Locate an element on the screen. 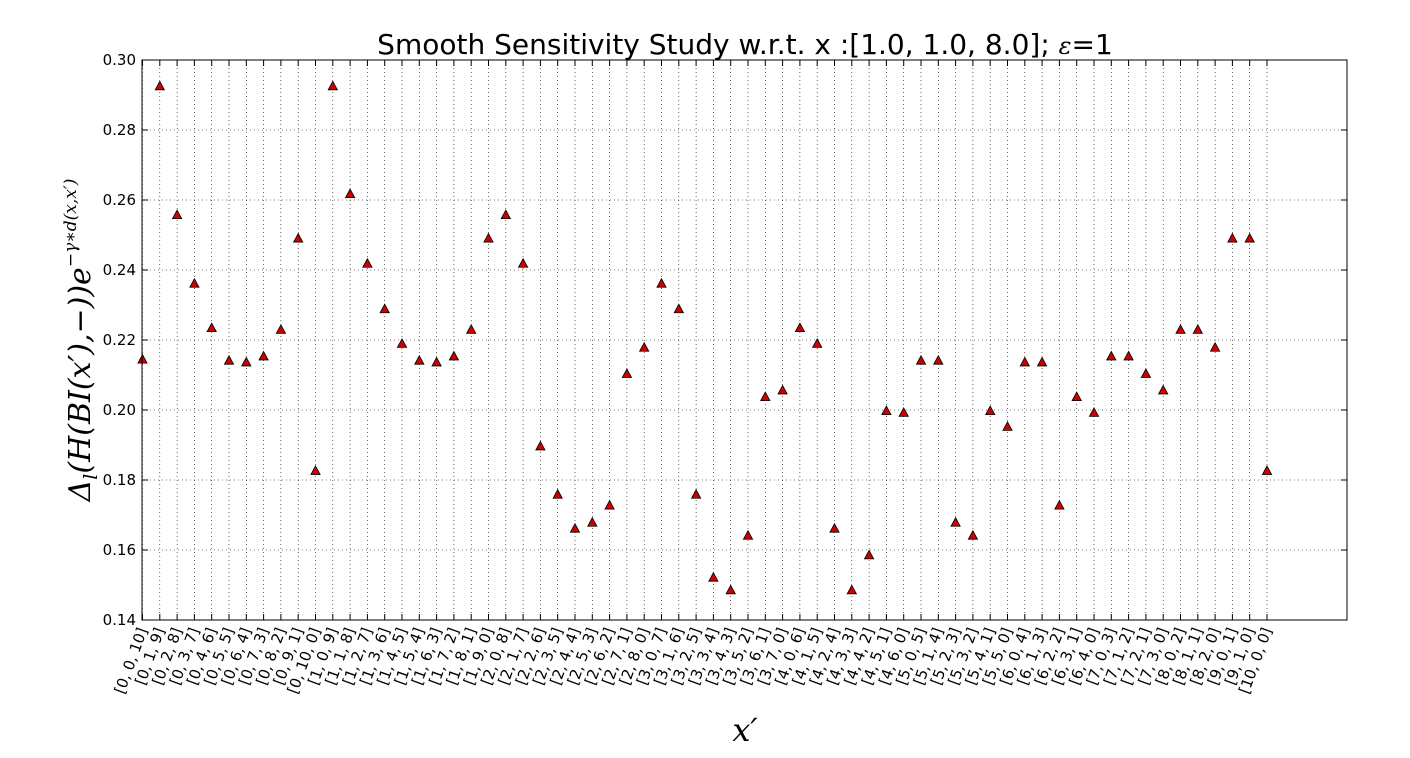 This screenshot has height=758, width=1410. y-tick-label: 0.20 is located at coordinates (119, 410).